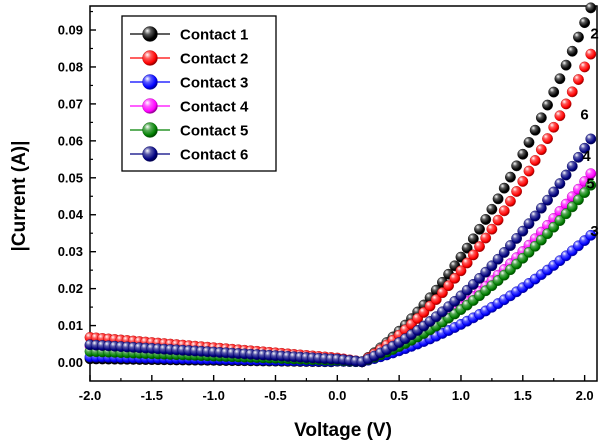 Image resolution: width=605 pixels, height=441 pixels. I want to click on legend-label: Contact 2, so click(214, 59).